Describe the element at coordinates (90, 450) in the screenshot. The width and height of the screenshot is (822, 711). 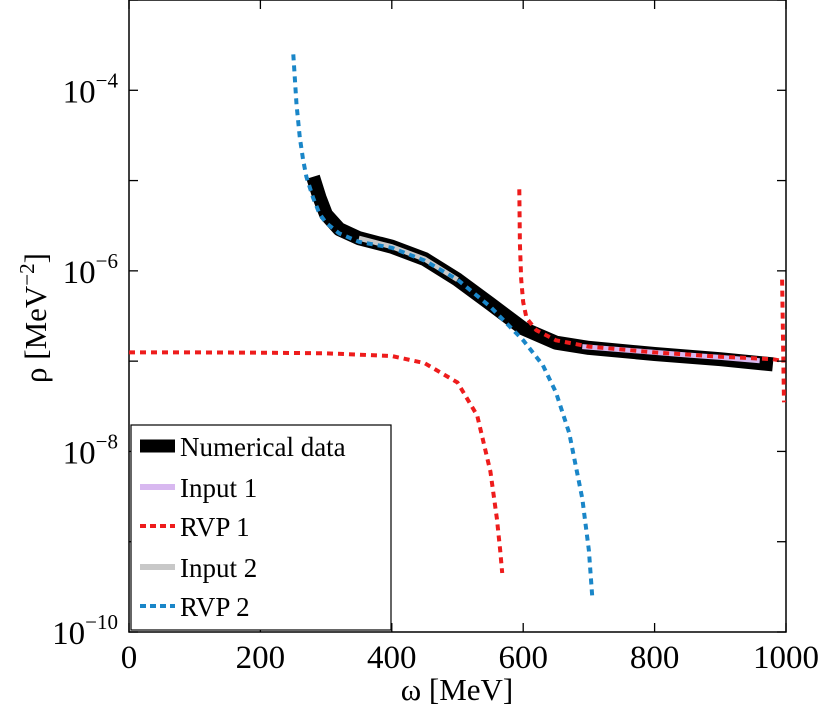
I see `y-tick-label: 10⁻⁸` at that location.